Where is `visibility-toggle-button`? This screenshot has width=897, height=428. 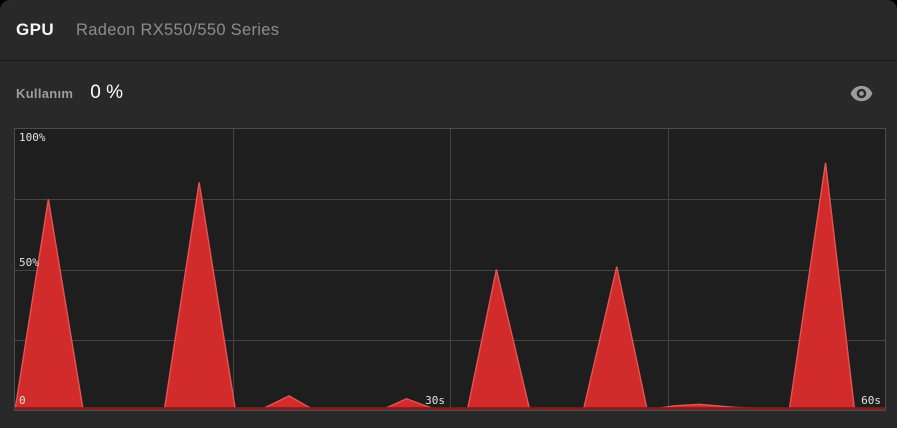
visibility-toggle-button is located at coordinates (861, 93).